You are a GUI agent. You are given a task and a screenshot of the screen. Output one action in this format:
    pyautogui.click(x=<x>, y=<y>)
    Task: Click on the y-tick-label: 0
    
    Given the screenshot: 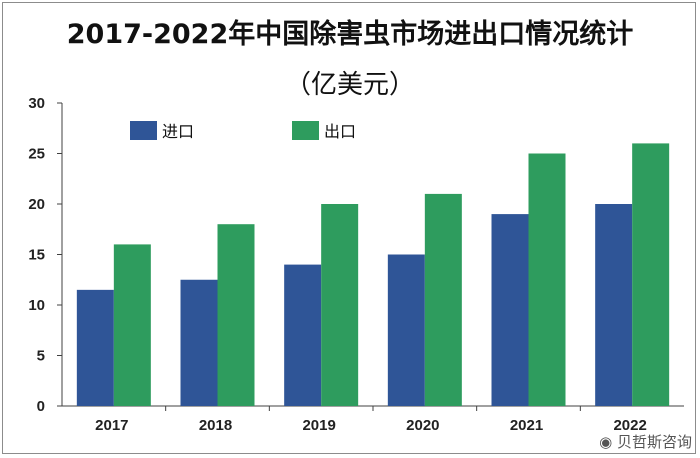 What is the action you would take?
    pyautogui.click(x=41, y=406)
    